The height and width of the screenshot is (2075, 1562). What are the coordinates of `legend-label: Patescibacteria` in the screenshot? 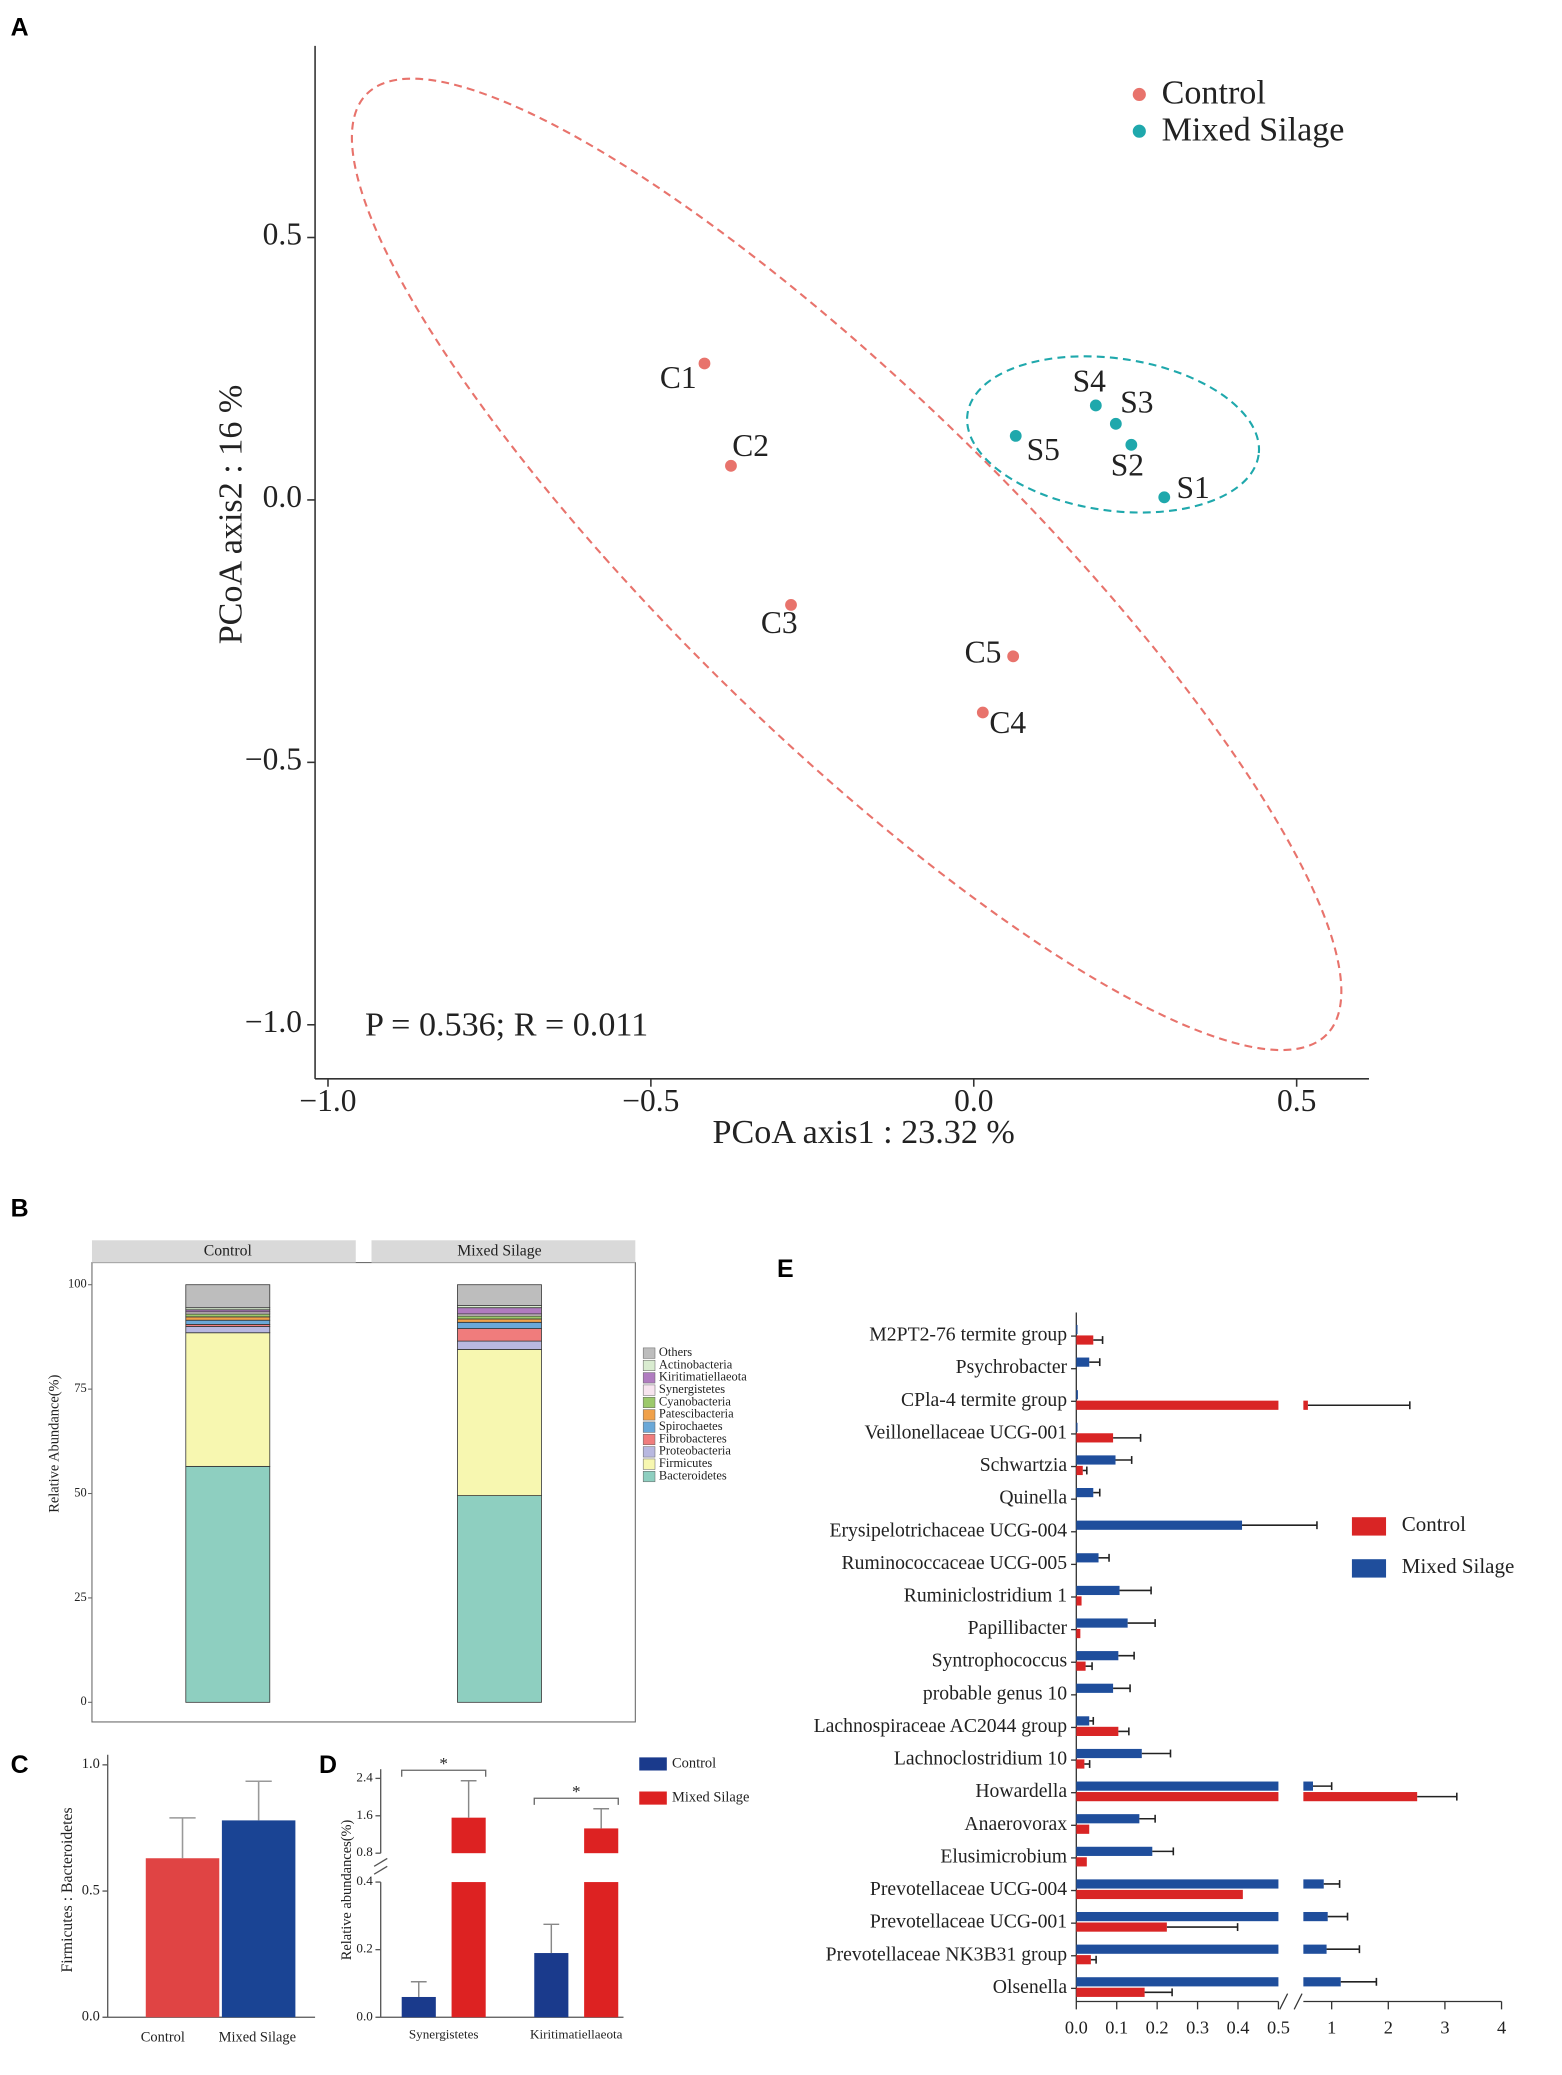 It's located at (696, 1414).